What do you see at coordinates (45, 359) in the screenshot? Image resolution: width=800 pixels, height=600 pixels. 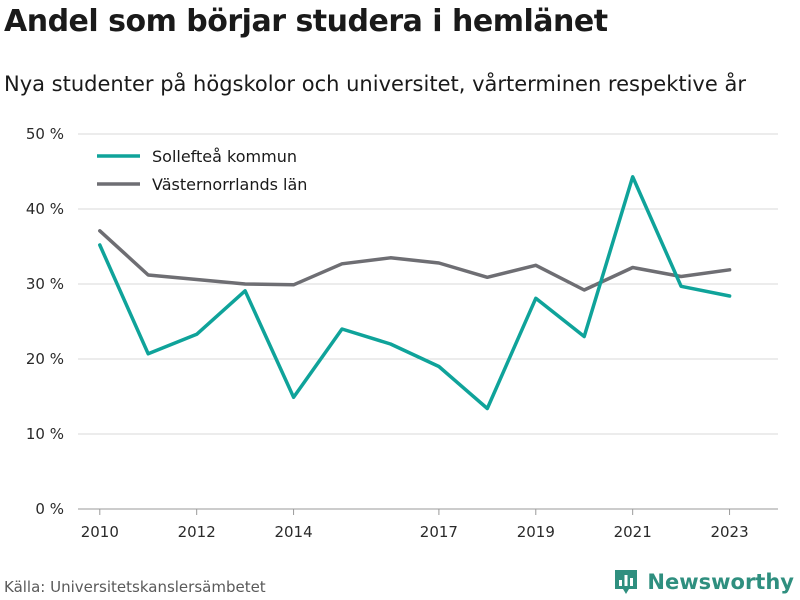 I see `y-tick-label: 20 %` at bounding box center [45, 359].